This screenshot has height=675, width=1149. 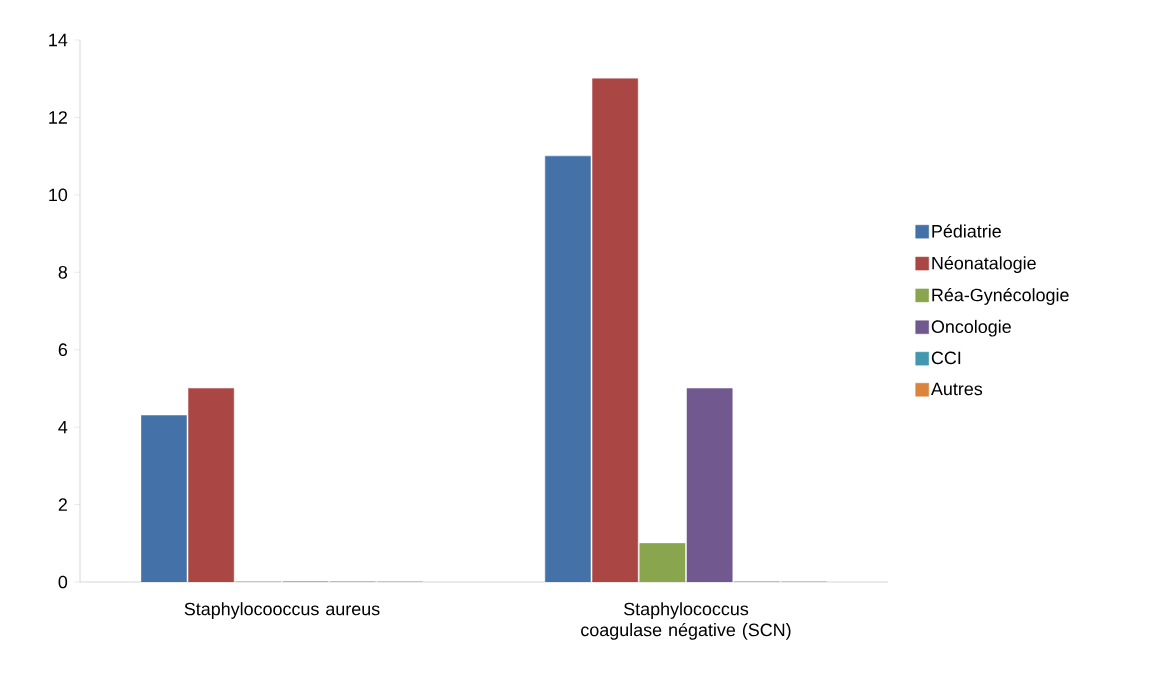 I want to click on y-tick-label: 8, so click(x=63, y=272).